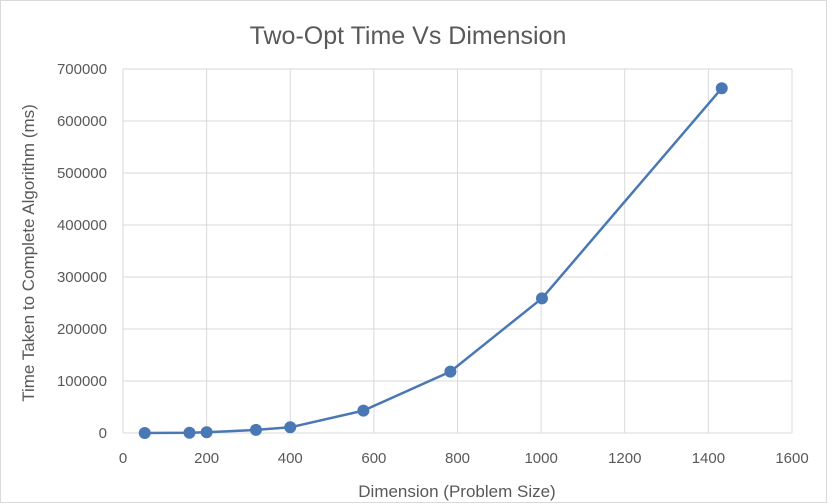 The width and height of the screenshot is (837, 504). I want to click on x-tick-label: 400, so click(290, 458).